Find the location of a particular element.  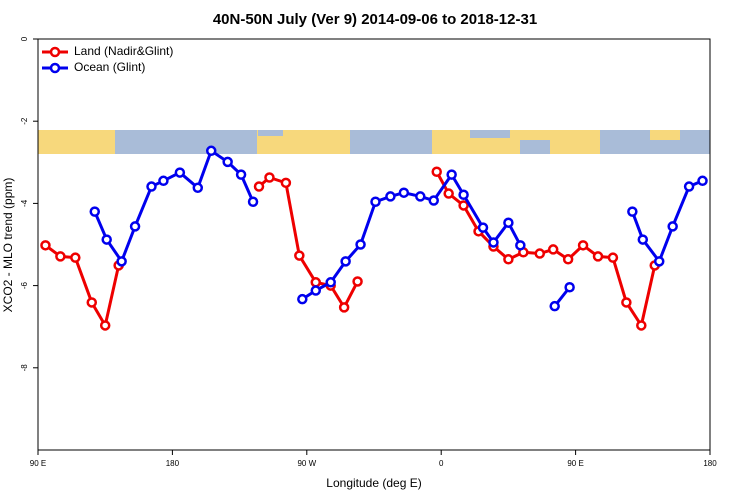

y-tick-label: -8 is located at coordinates (24, 368).